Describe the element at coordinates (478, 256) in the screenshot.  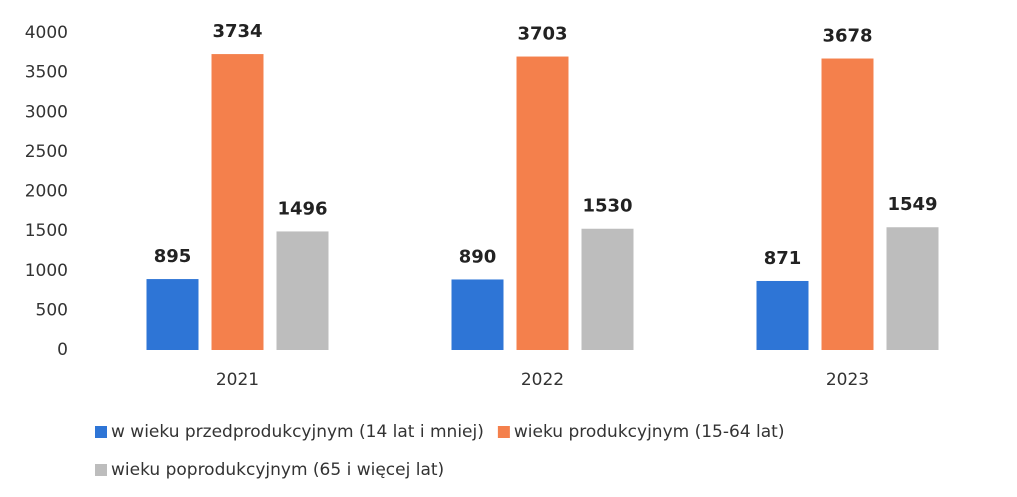
I see `data-label: 890` at that location.